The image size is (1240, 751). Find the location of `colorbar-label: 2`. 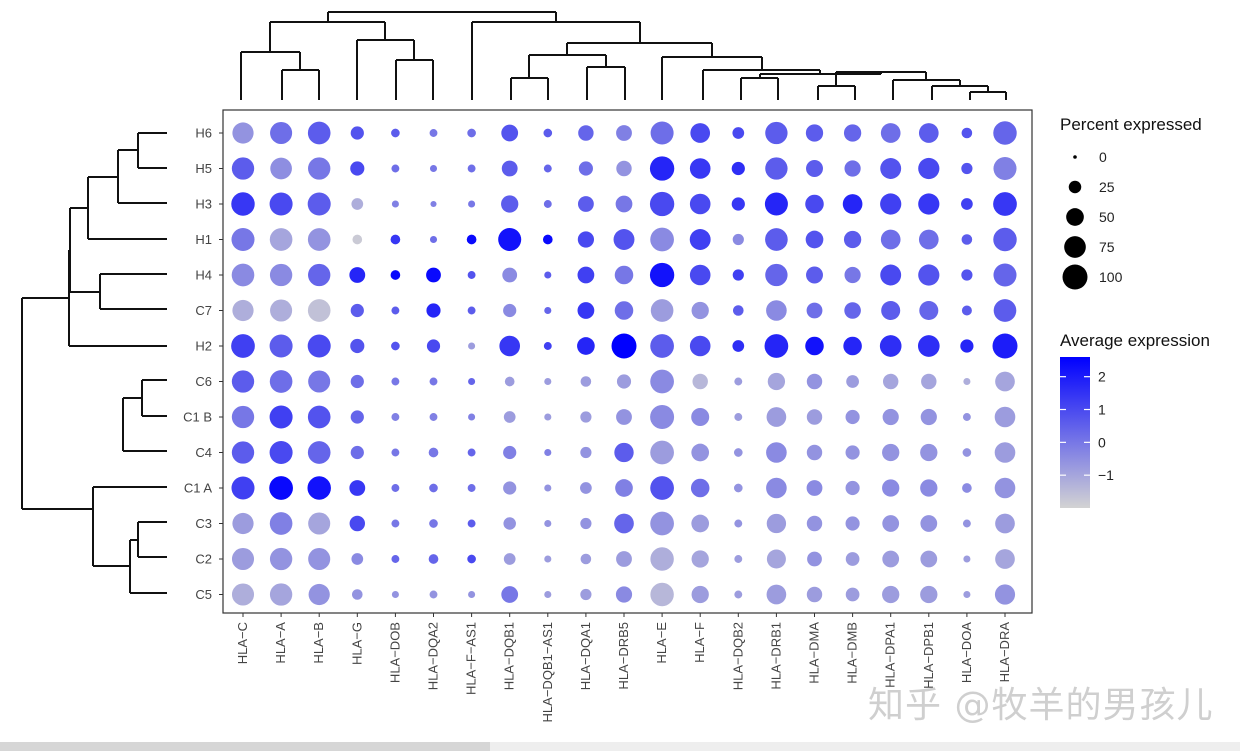

colorbar-label: 2 is located at coordinates (1102, 377).